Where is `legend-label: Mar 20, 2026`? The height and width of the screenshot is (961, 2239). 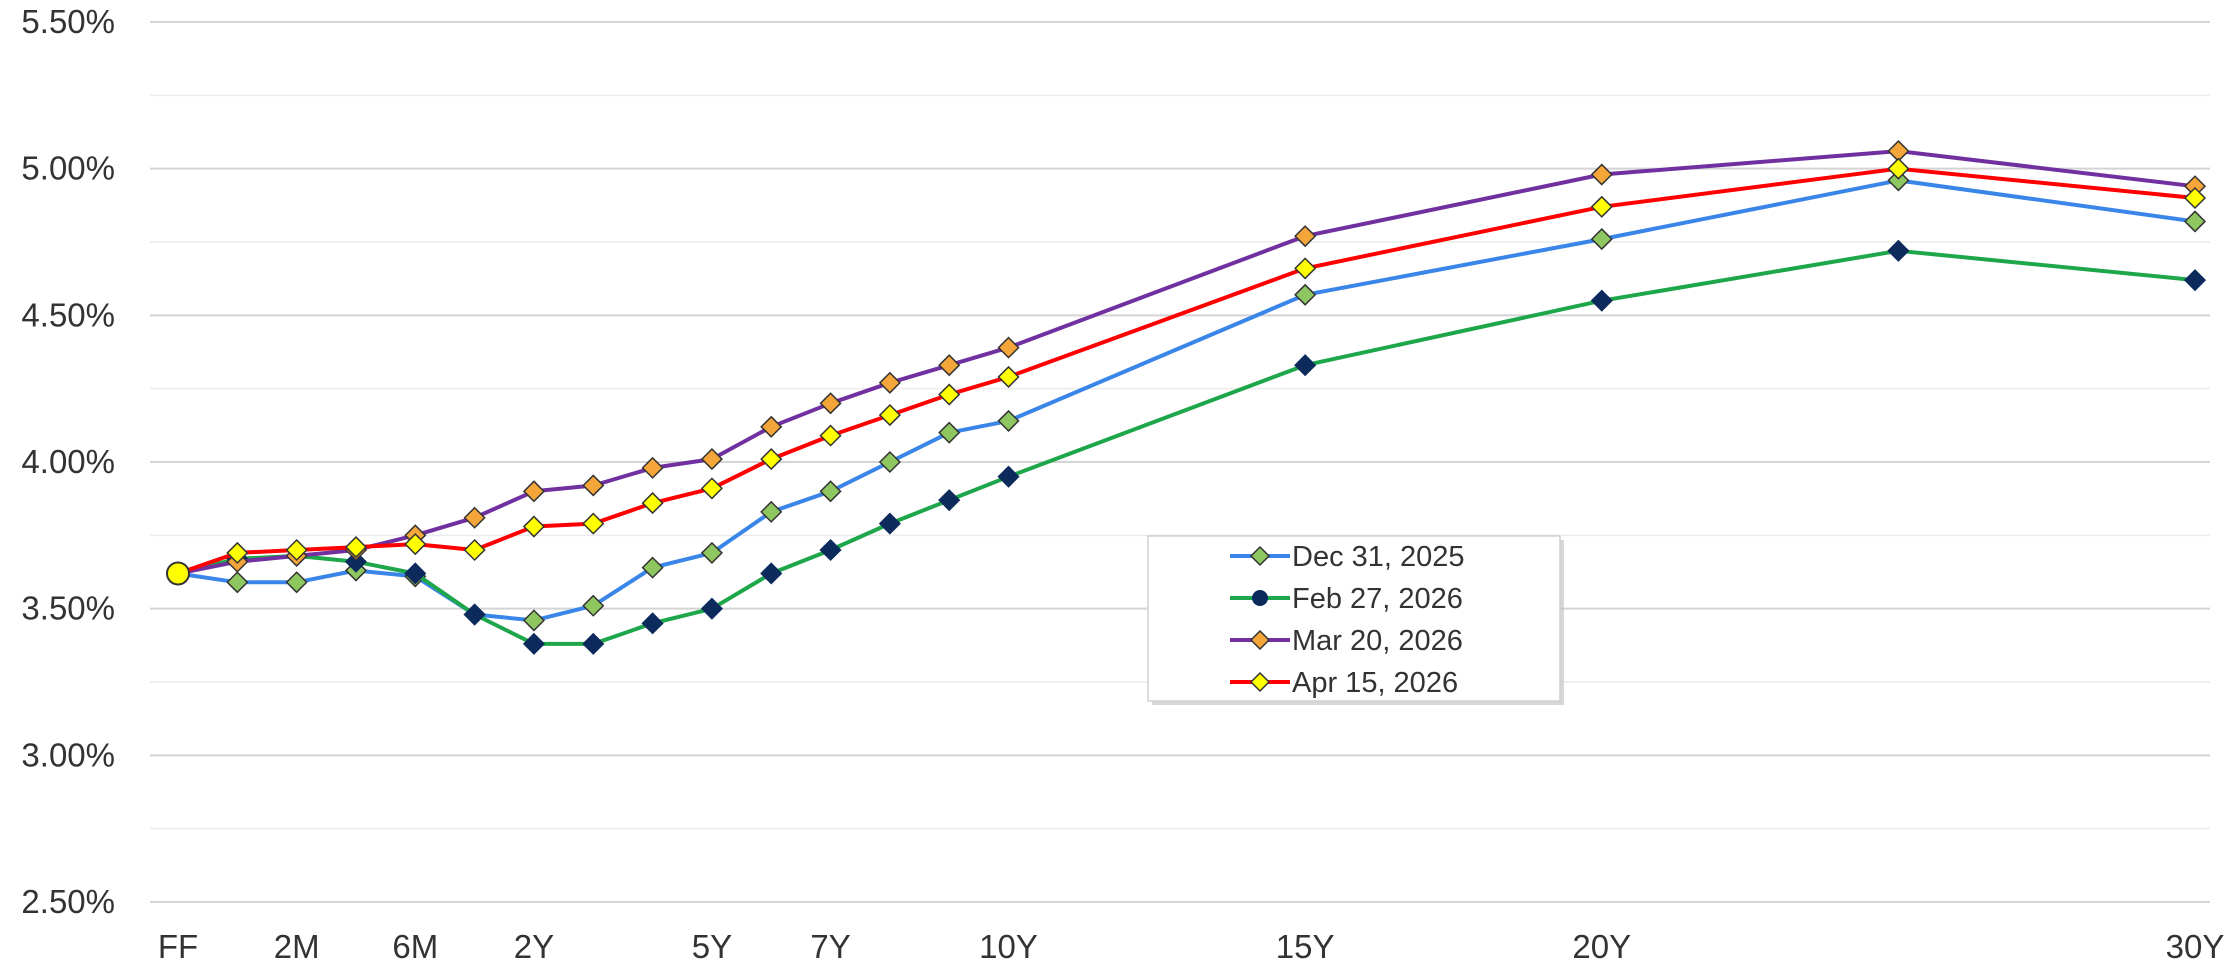
legend-label: Mar 20, 2026 is located at coordinates (1377, 641).